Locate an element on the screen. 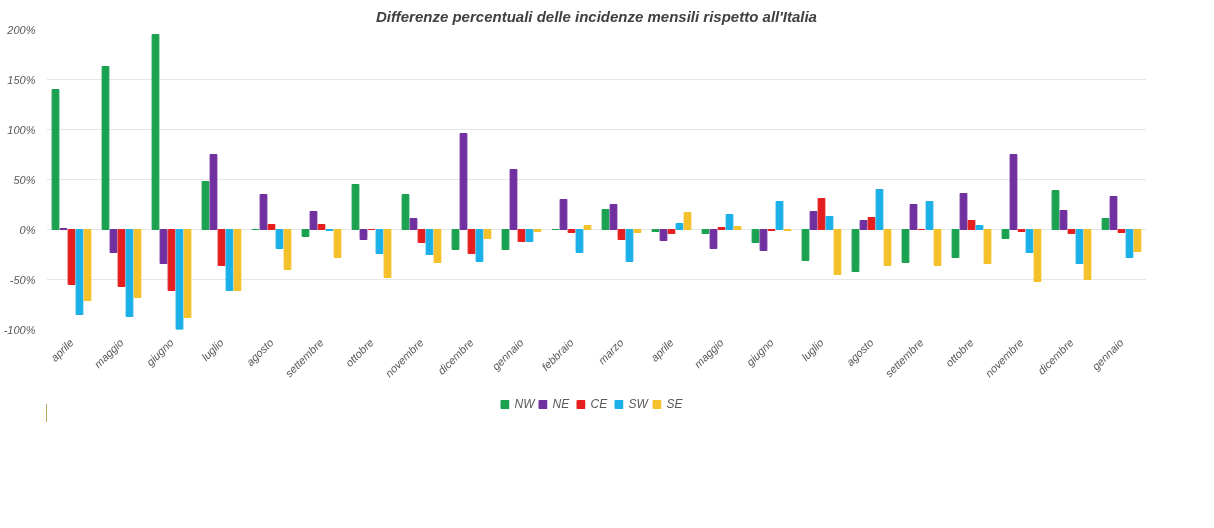 The height and width of the screenshot is (528, 1214). legend-label: SE is located at coordinates (675, 404).